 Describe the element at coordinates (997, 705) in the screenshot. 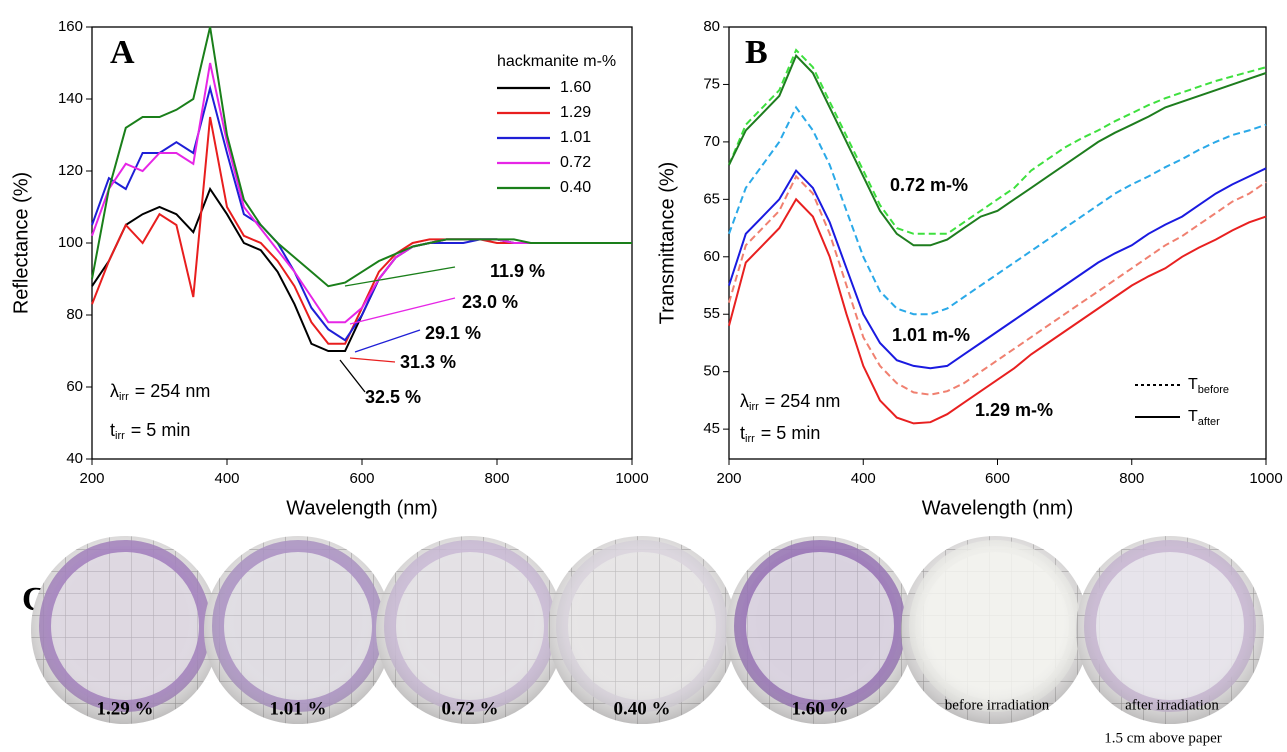

I see `photo-label: before irradiation` at that location.